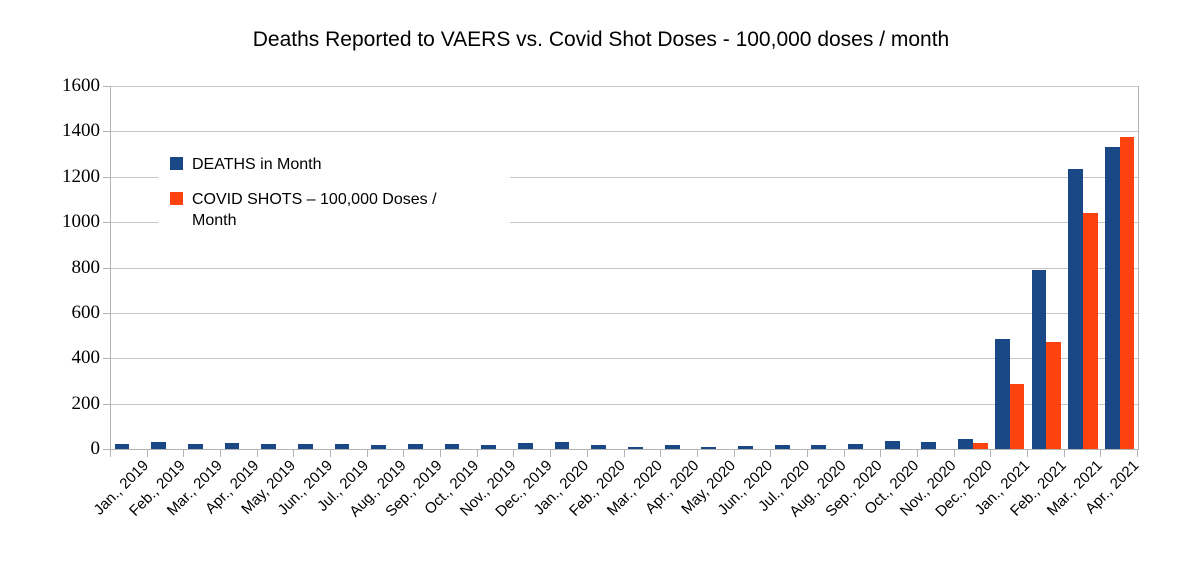  What do you see at coordinates (86, 403) in the screenshot?
I see `y-axis-label: 200` at bounding box center [86, 403].